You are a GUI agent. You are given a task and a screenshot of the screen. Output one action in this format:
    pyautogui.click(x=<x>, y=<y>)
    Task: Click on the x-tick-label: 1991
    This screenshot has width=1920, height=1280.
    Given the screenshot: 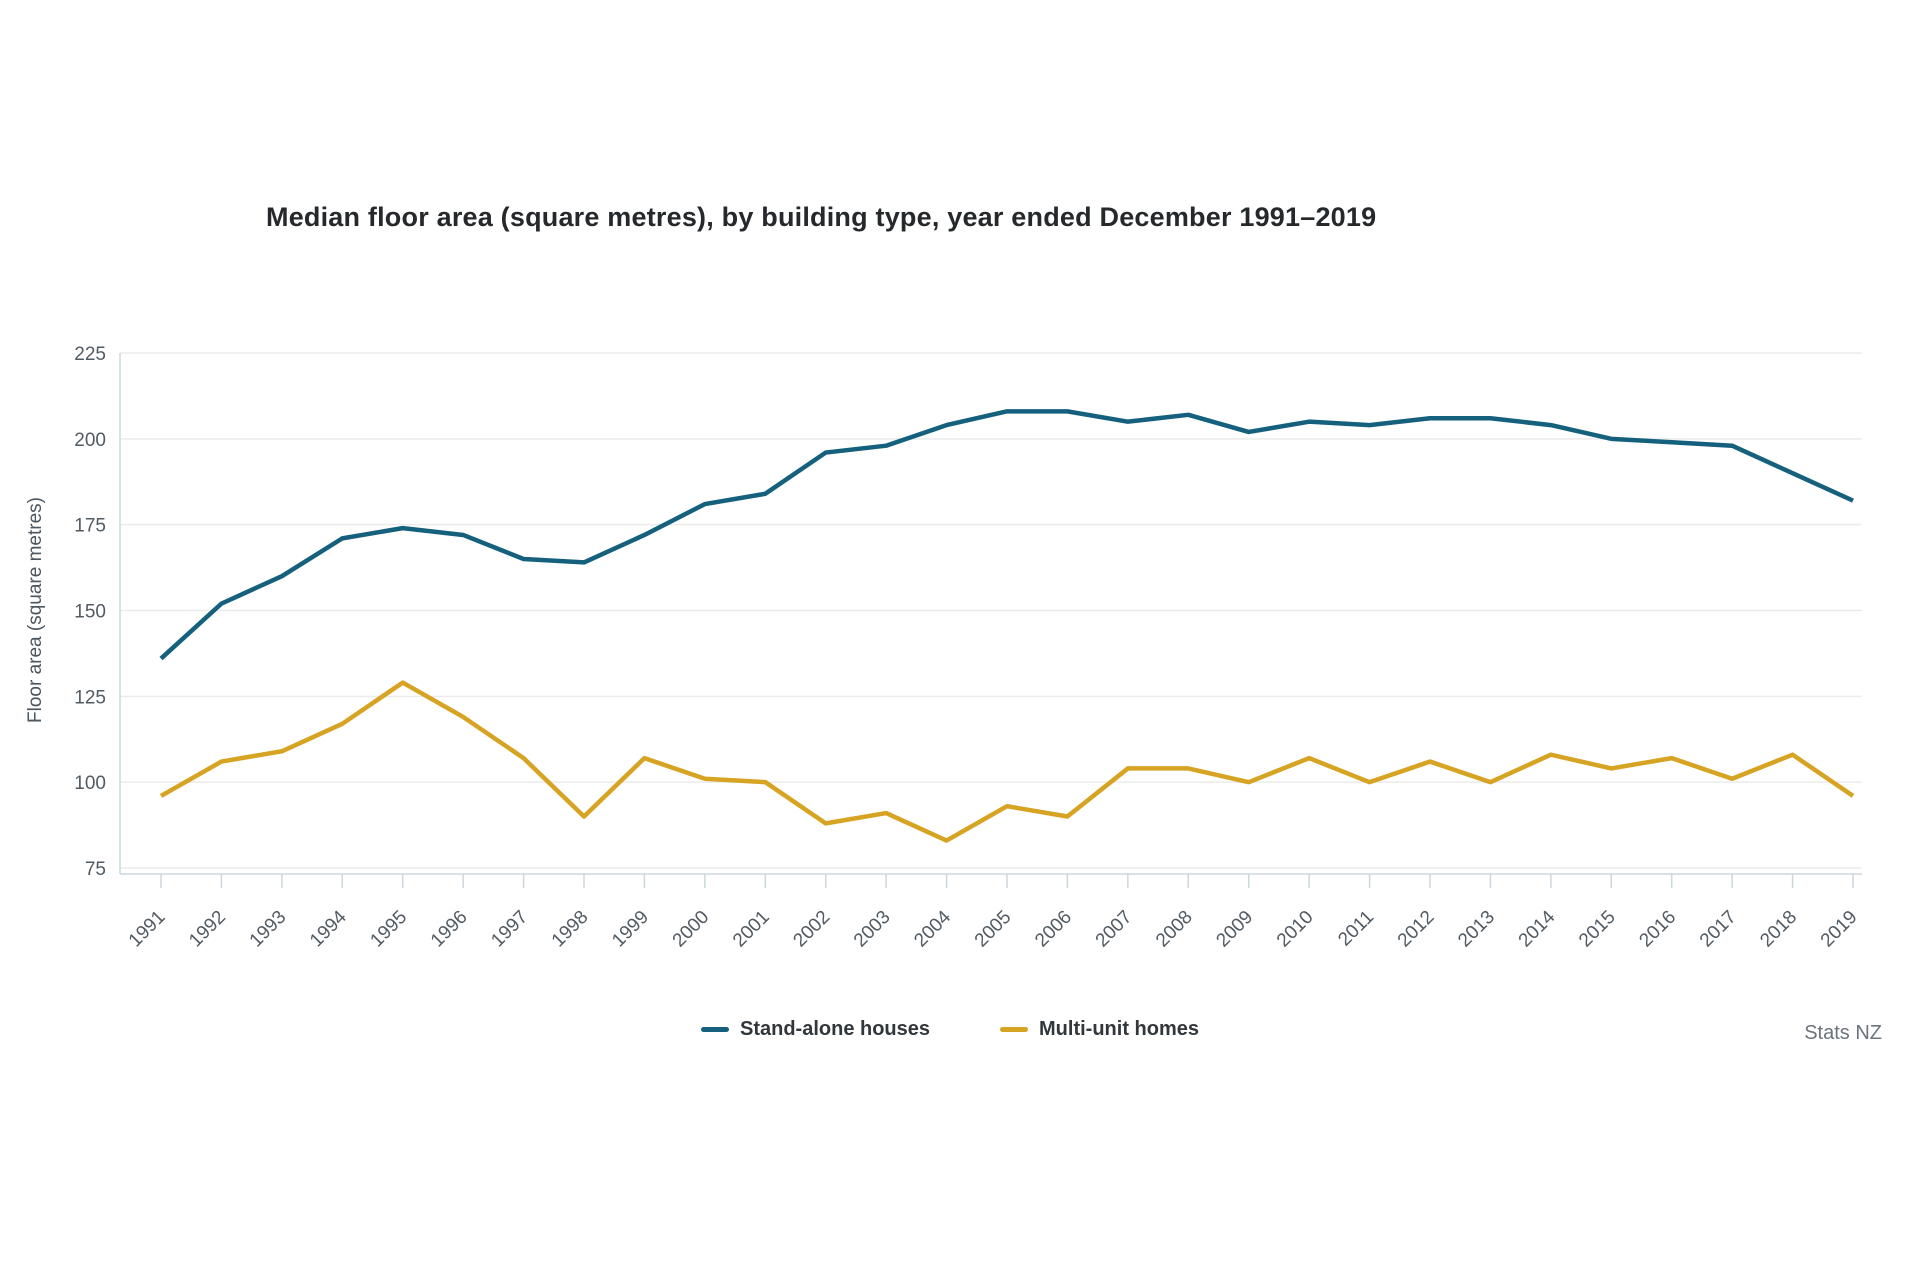 What is the action you would take?
    pyautogui.click(x=147, y=929)
    